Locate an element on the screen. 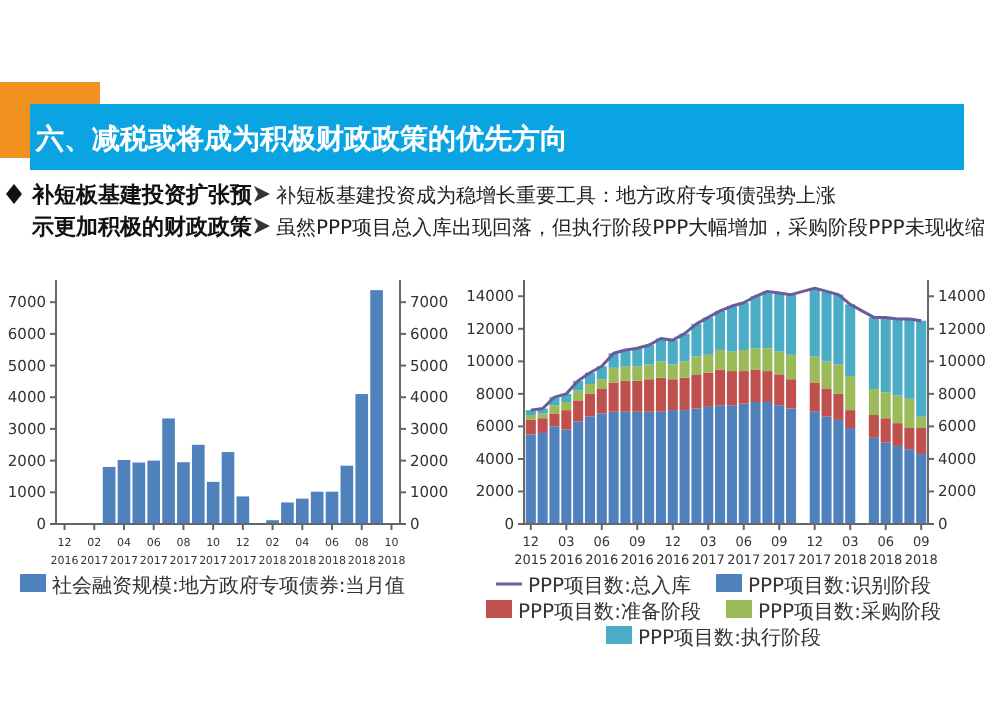  legend-label: PPP项目数:总入库 is located at coordinates (609, 586).